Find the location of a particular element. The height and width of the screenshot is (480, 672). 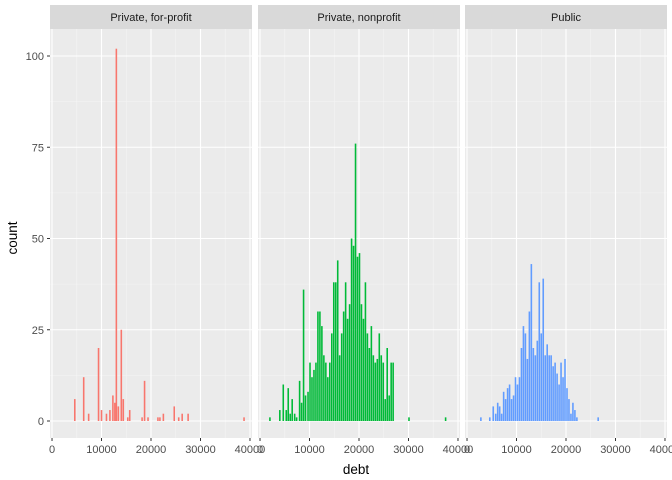

y-tick-label: 50 is located at coordinates (38, 240).